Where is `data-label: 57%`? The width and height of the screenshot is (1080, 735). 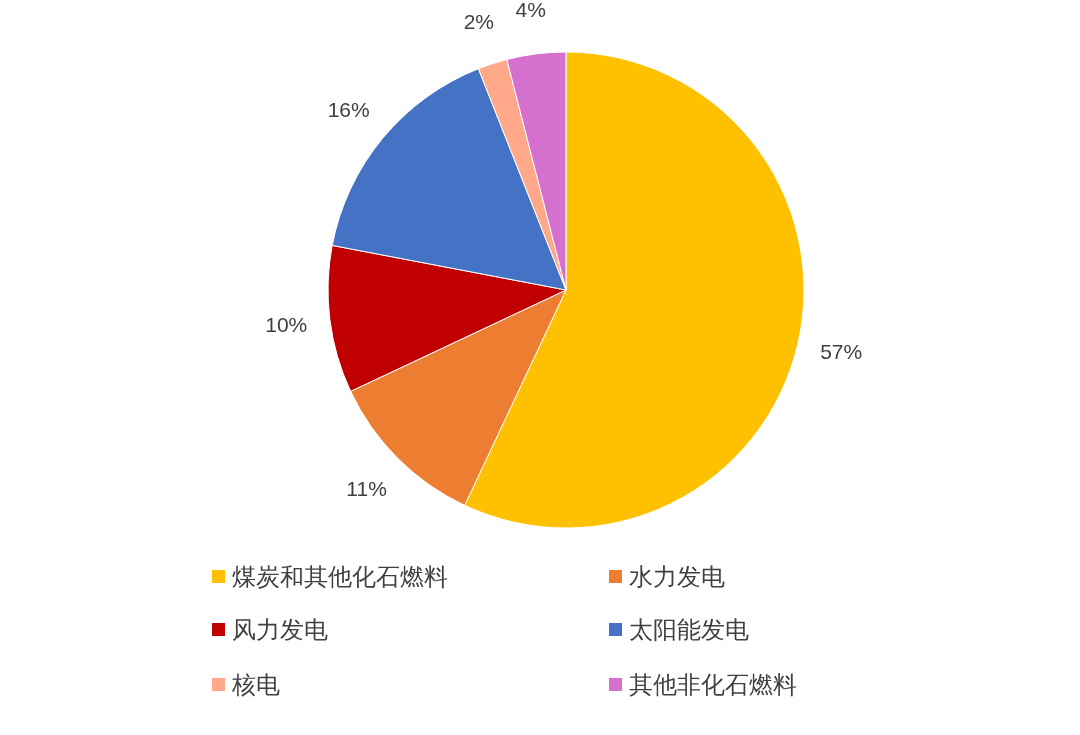 data-label: 57% is located at coordinates (841, 351).